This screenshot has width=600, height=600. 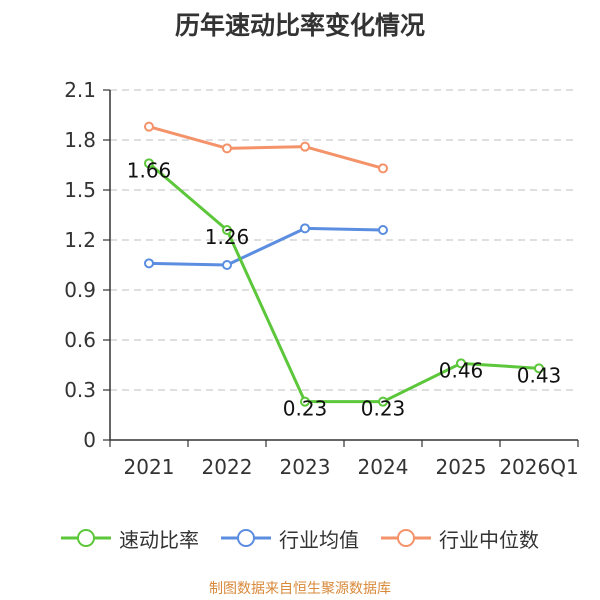 I want to click on y-tick-label: 0, so click(x=89, y=440).